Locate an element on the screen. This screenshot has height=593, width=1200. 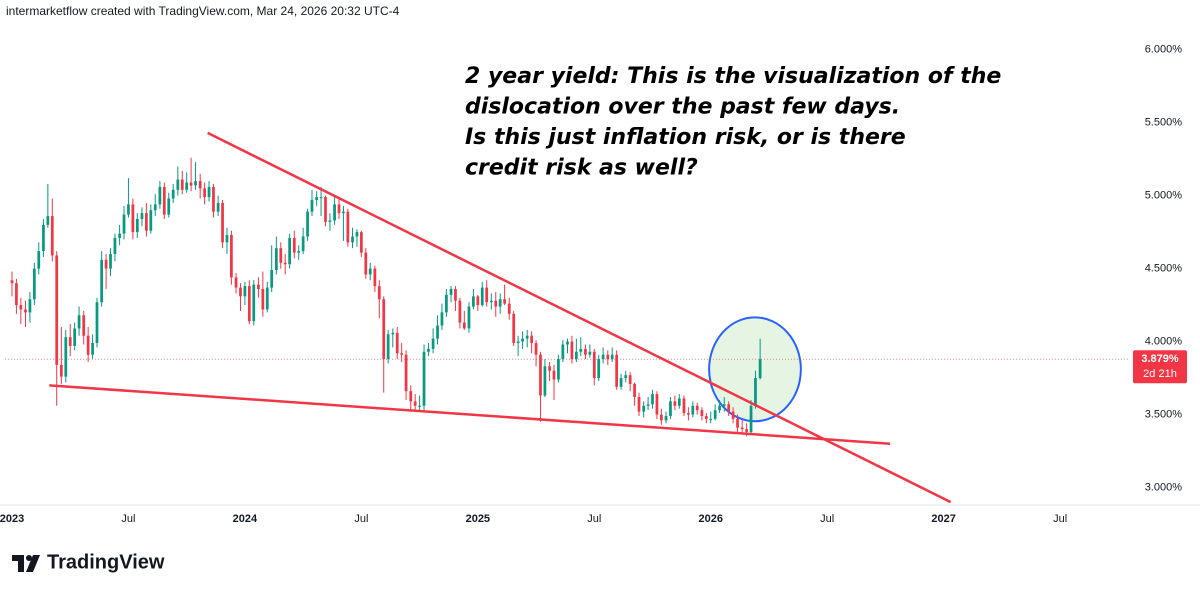
x-tick-label: 2025 is located at coordinates (478, 519).